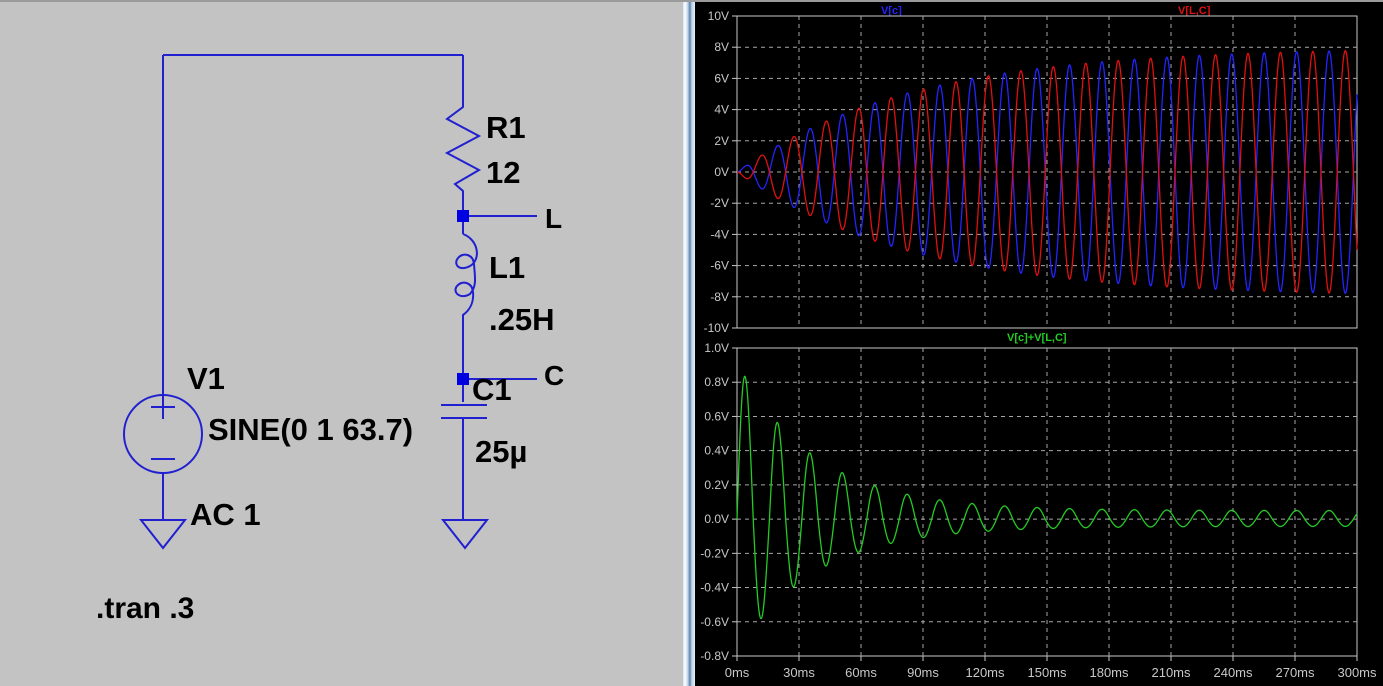 The height and width of the screenshot is (686, 1383). Describe the element at coordinates (714, 622) in the screenshot. I see `y-axis-tick-label: -0.6V` at that location.